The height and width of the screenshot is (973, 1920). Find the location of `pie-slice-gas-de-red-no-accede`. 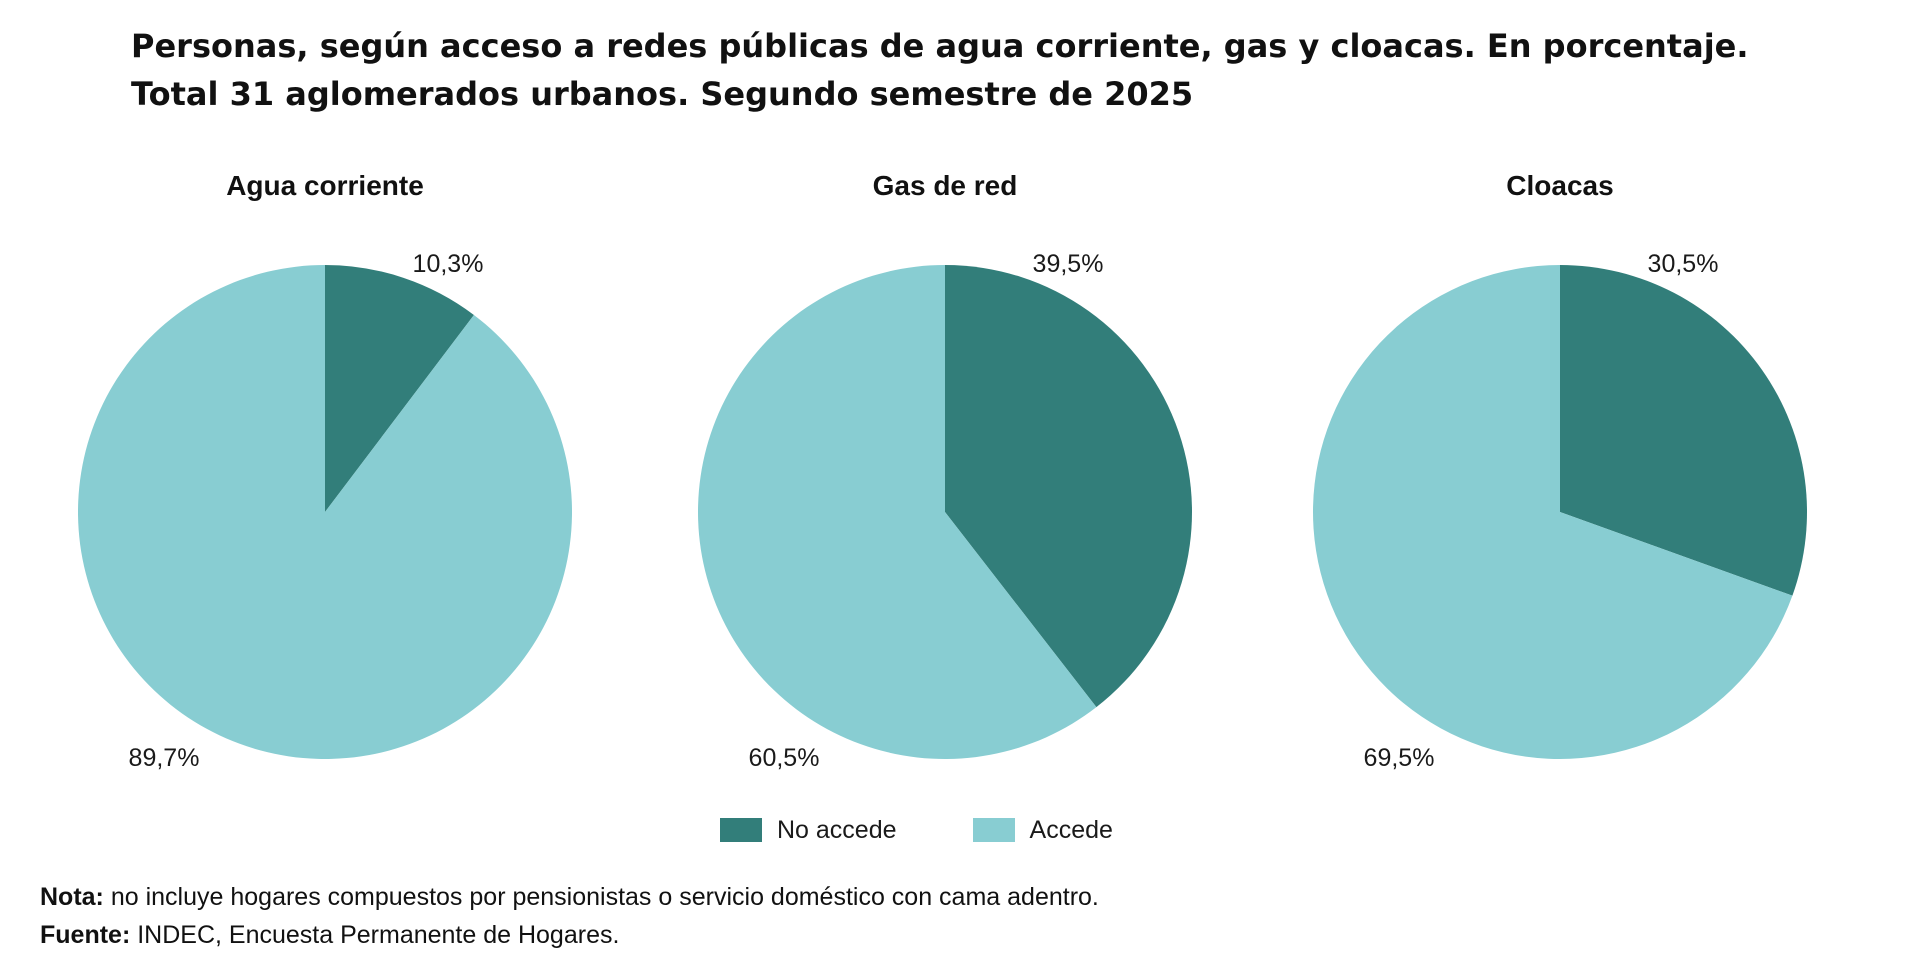

pie-slice-gas-de-red-no-accede is located at coordinates (1068, 486).